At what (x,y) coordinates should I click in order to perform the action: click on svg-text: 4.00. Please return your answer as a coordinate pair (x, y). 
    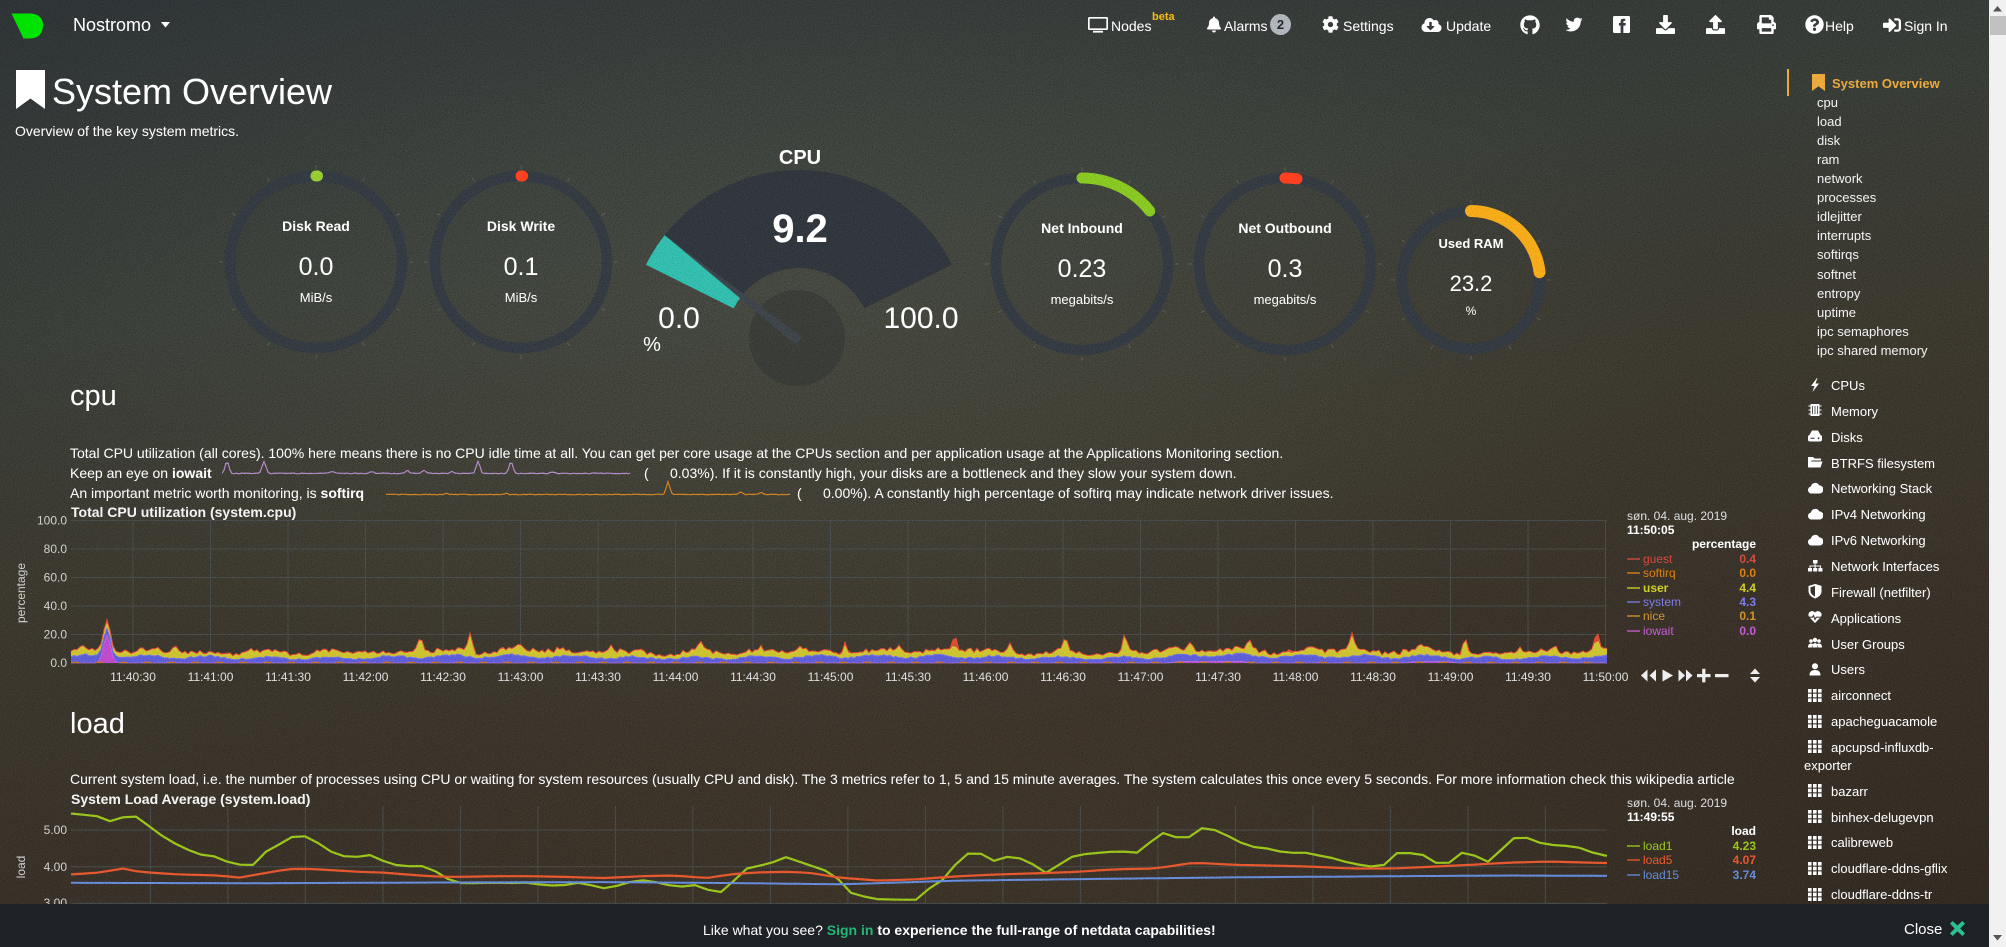
    Looking at the image, I should click on (56, 867).